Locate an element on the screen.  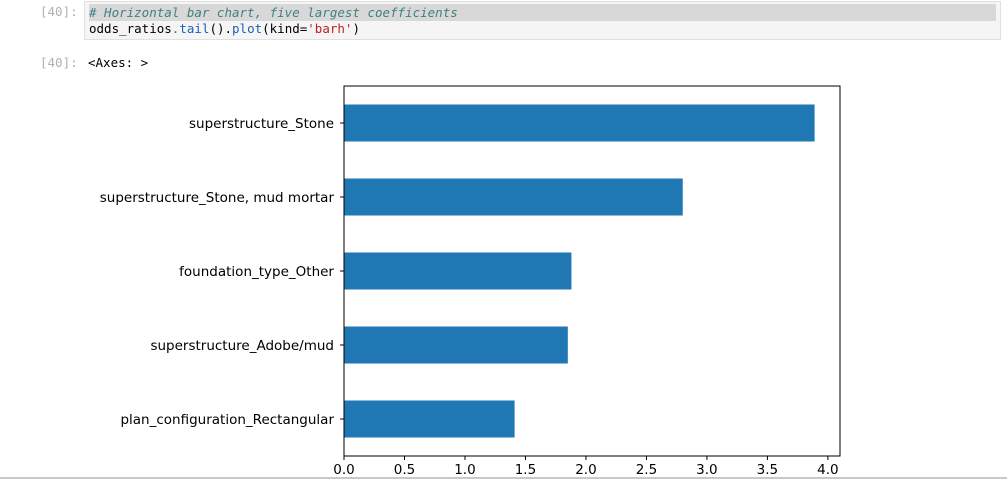
x-tick-label: 2.0 is located at coordinates (585, 470).